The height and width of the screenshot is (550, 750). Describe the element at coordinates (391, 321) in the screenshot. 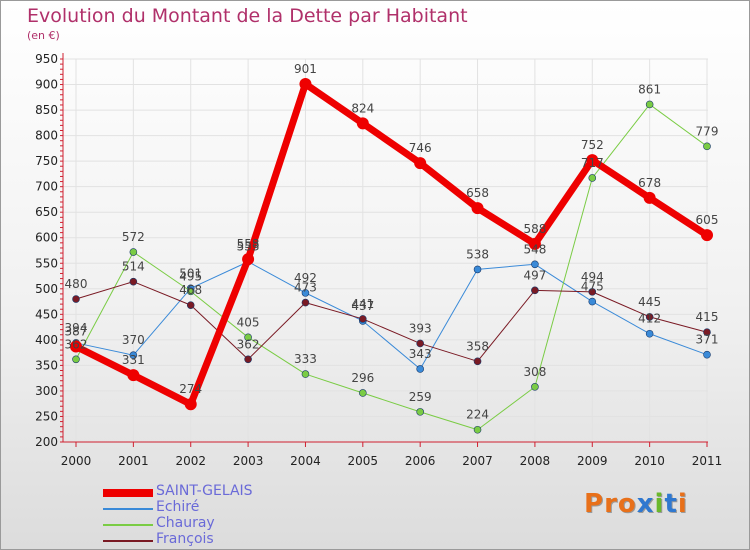

I see `series-line-francois` at that location.